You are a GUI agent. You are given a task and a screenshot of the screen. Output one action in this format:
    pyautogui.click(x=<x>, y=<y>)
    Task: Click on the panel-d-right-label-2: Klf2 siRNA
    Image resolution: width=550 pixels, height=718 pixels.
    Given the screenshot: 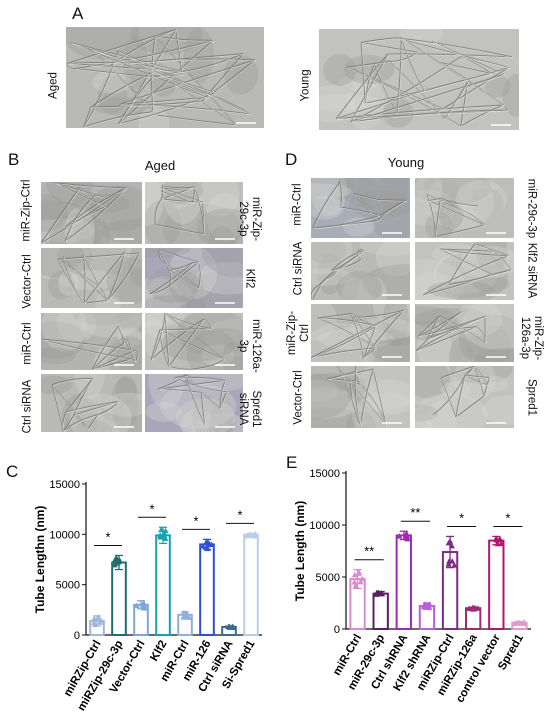 What is the action you would take?
    pyautogui.click(x=531, y=270)
    